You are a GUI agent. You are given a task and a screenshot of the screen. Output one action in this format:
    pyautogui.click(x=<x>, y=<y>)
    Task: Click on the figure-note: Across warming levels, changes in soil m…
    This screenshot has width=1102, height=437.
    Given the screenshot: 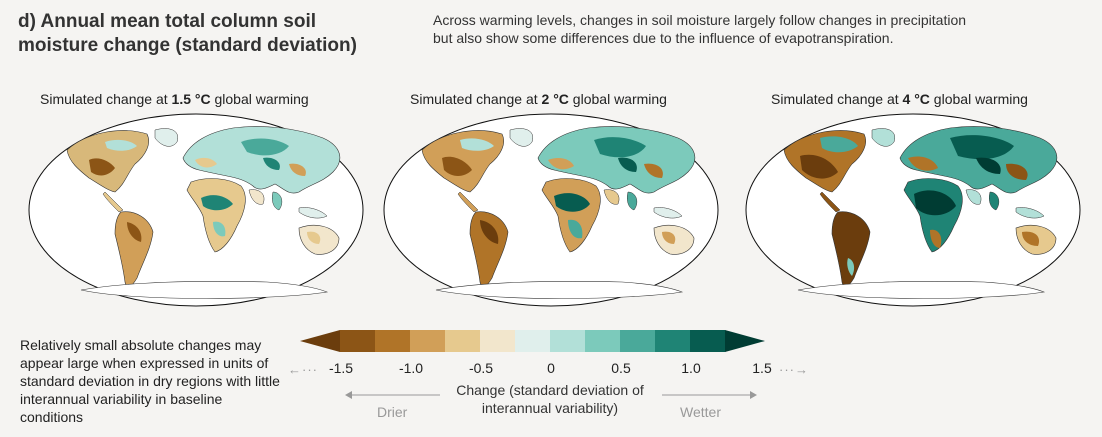 What is the action you would take?
    pyautogui.click(x=700, y=29)
    